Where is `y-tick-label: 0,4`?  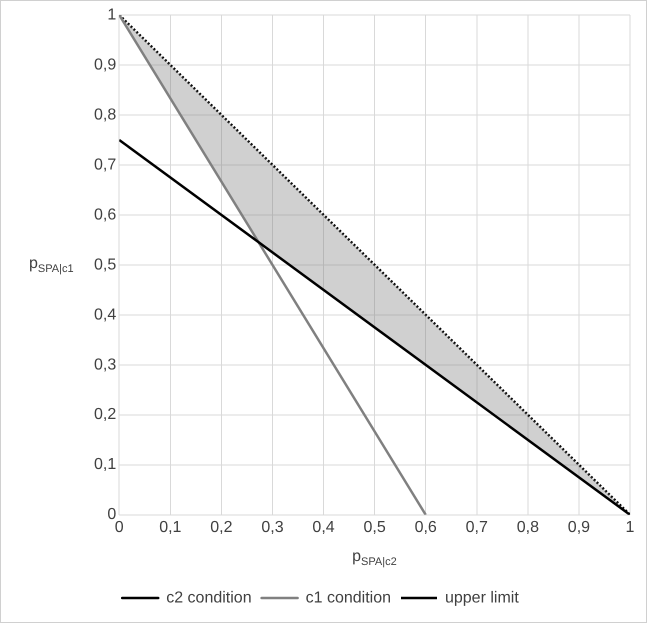
y-tick-label: 0,4 is located at coordinates (105, 315).